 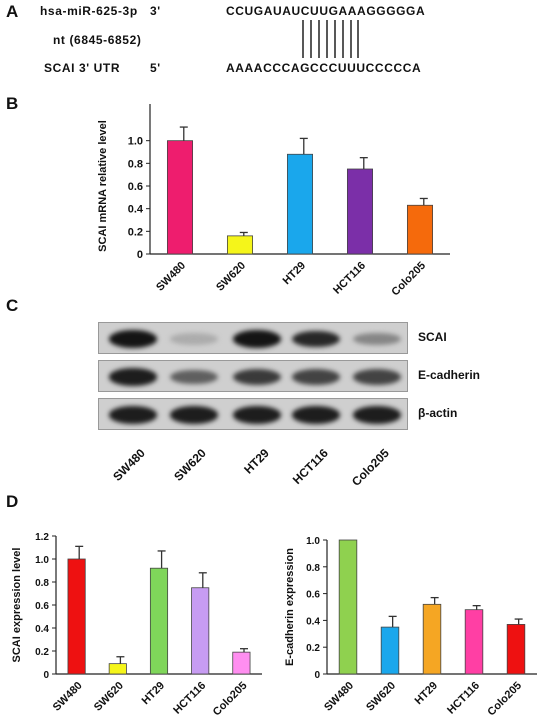 I want to click on pairing-lines, so click(x=330, y=39).